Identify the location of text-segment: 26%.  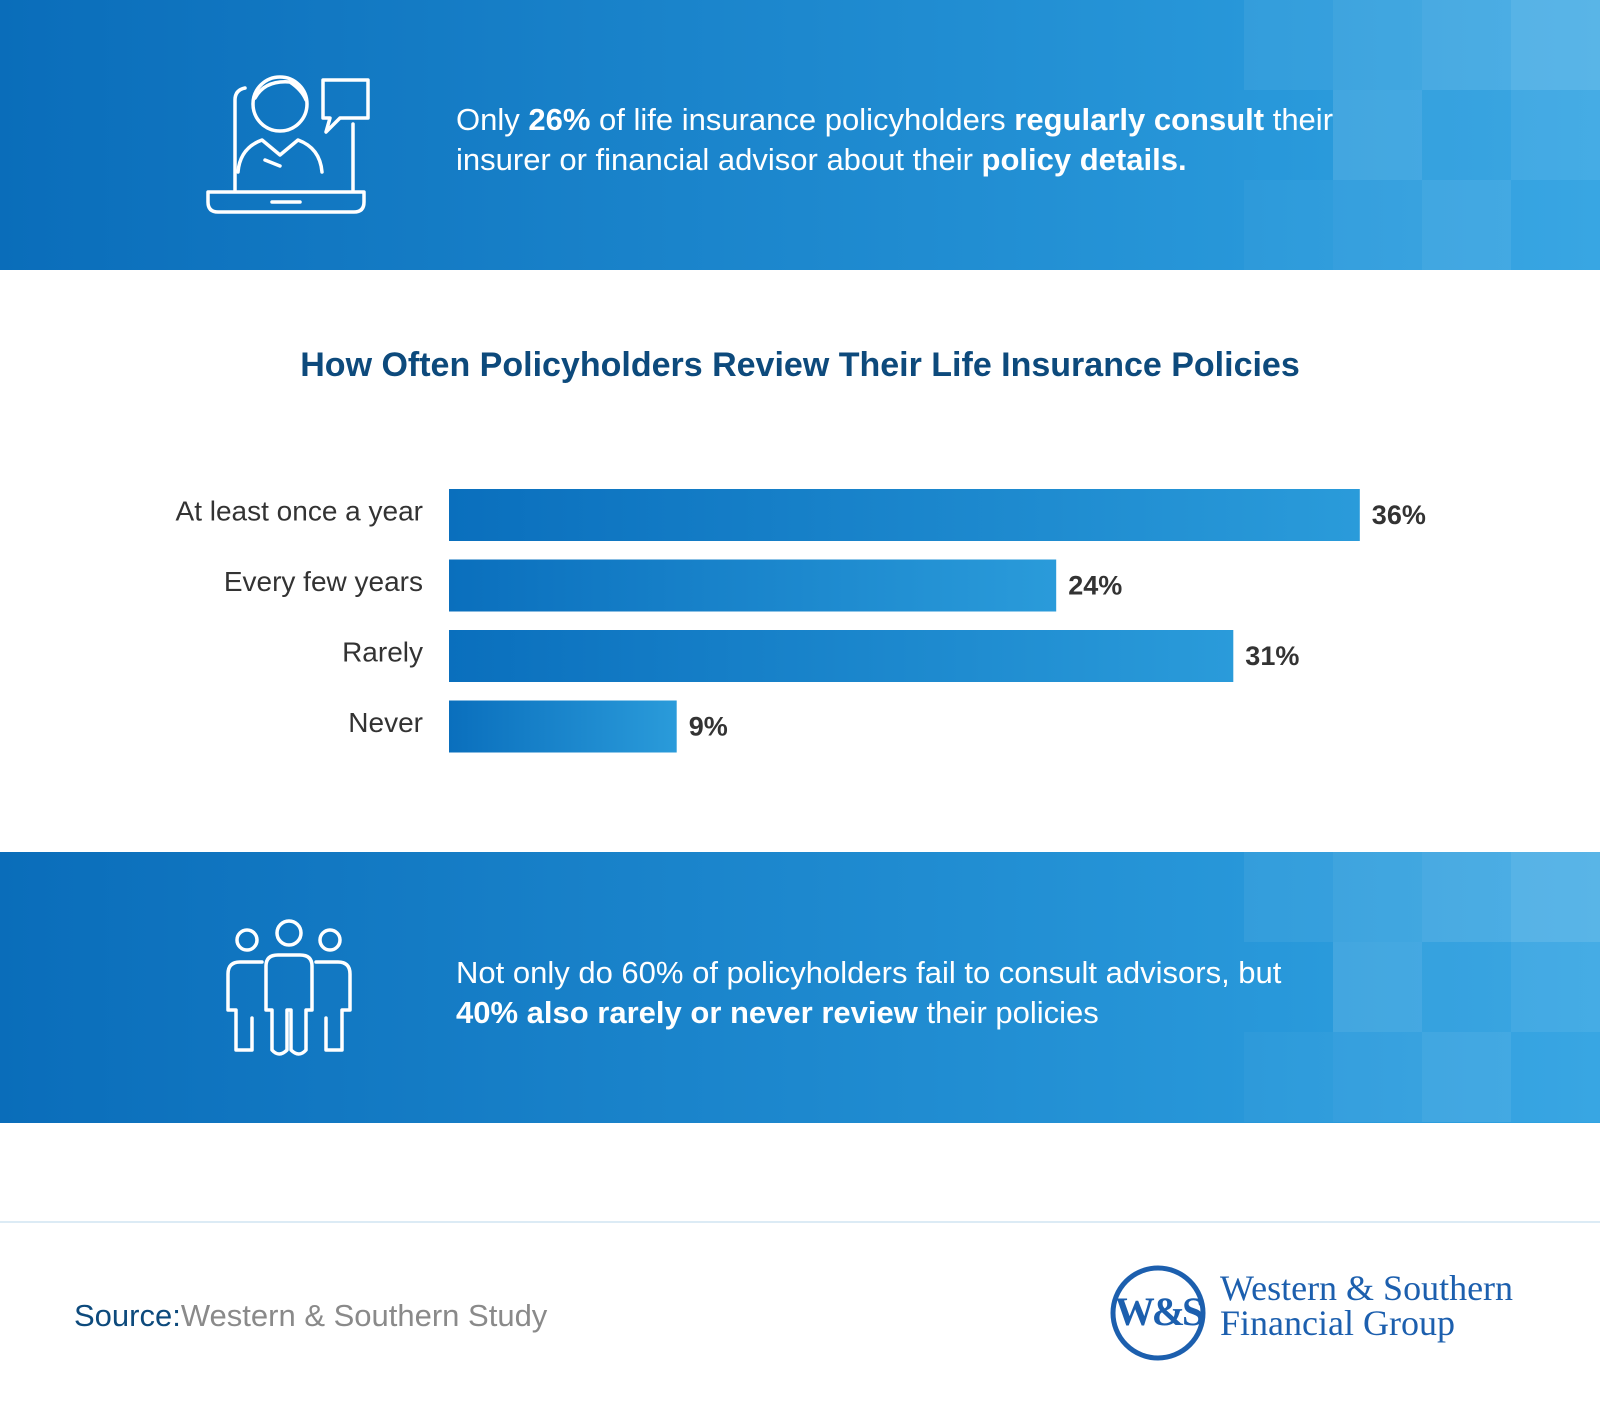
(559, 119).